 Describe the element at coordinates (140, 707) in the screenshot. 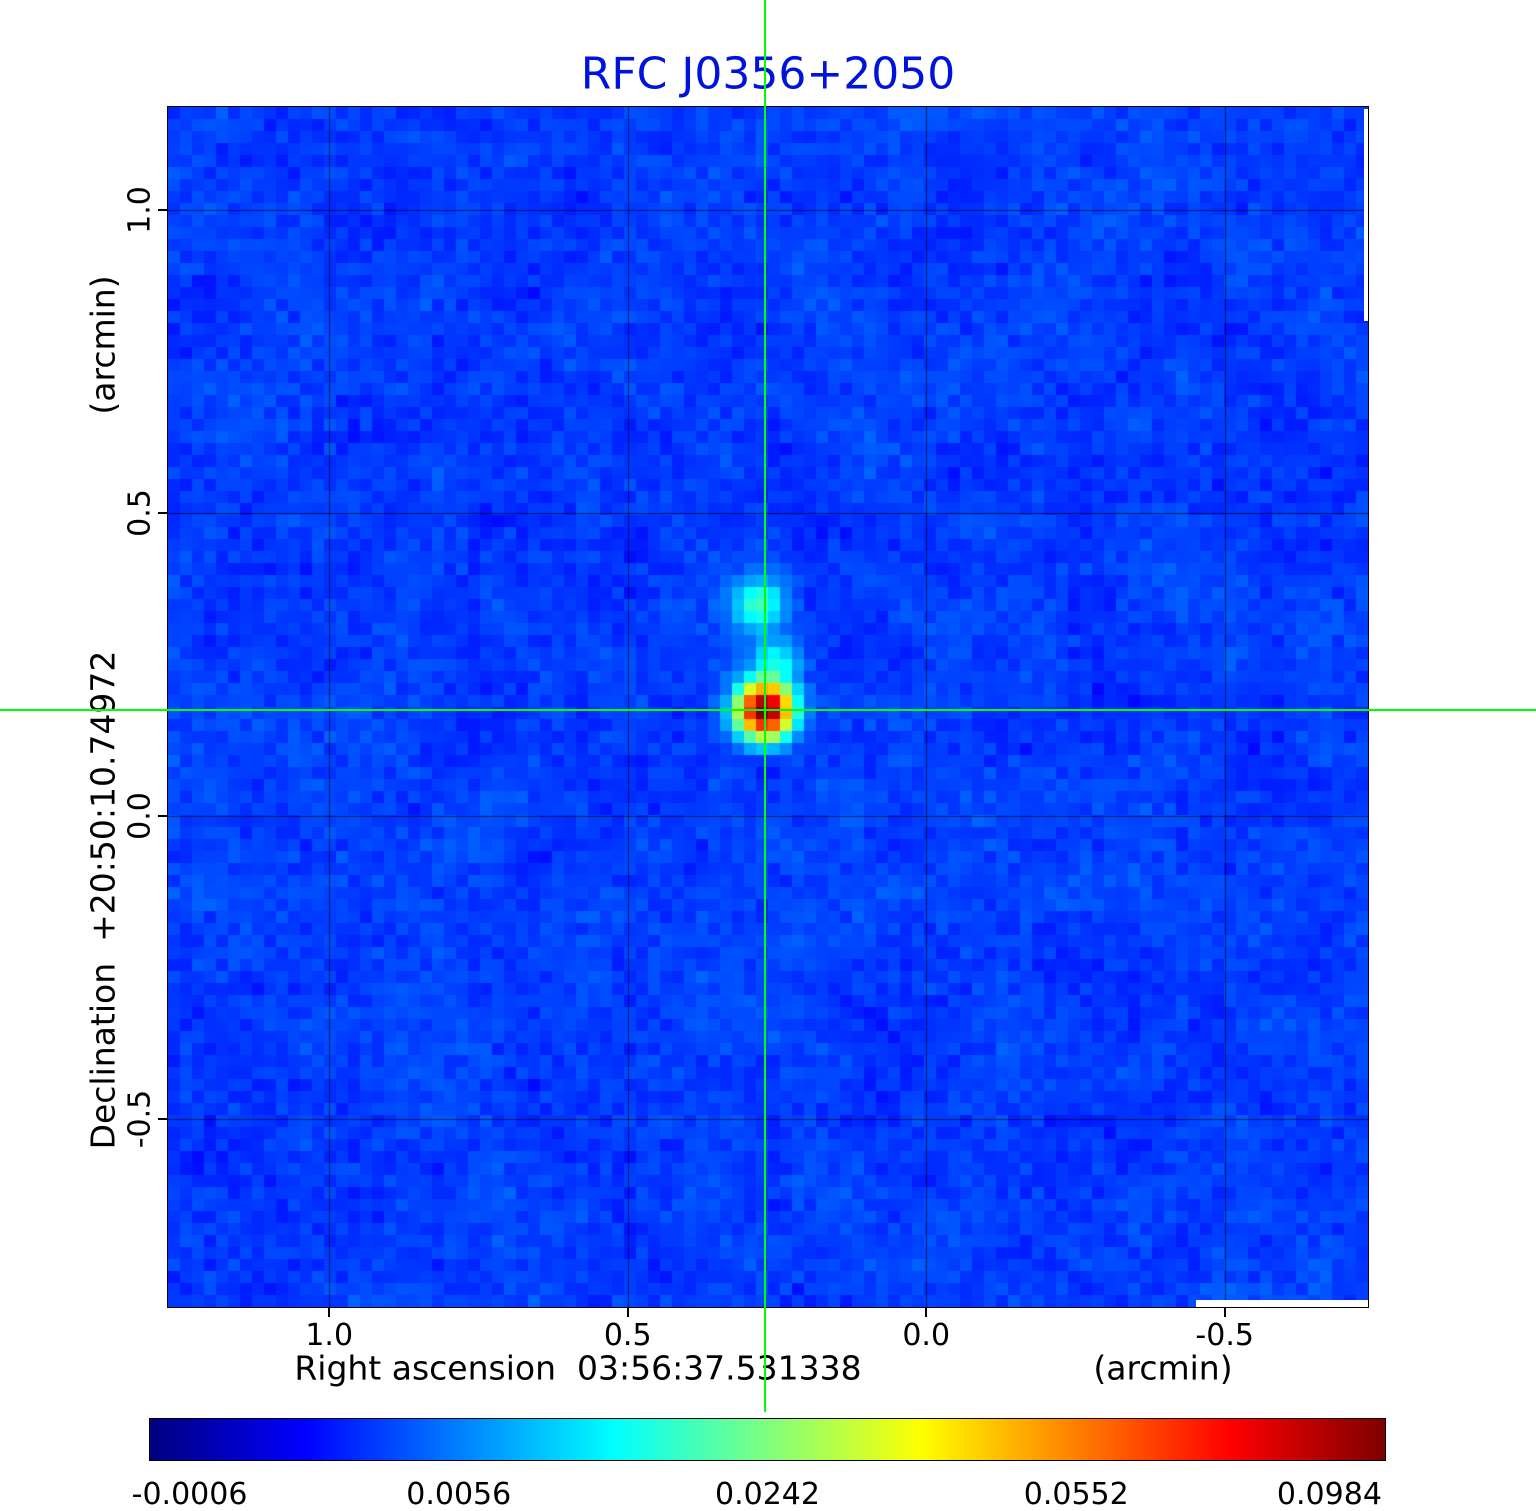

I see `y-axis-tick-labels: 1.0 0.5 0.0 -0.5` at that location.